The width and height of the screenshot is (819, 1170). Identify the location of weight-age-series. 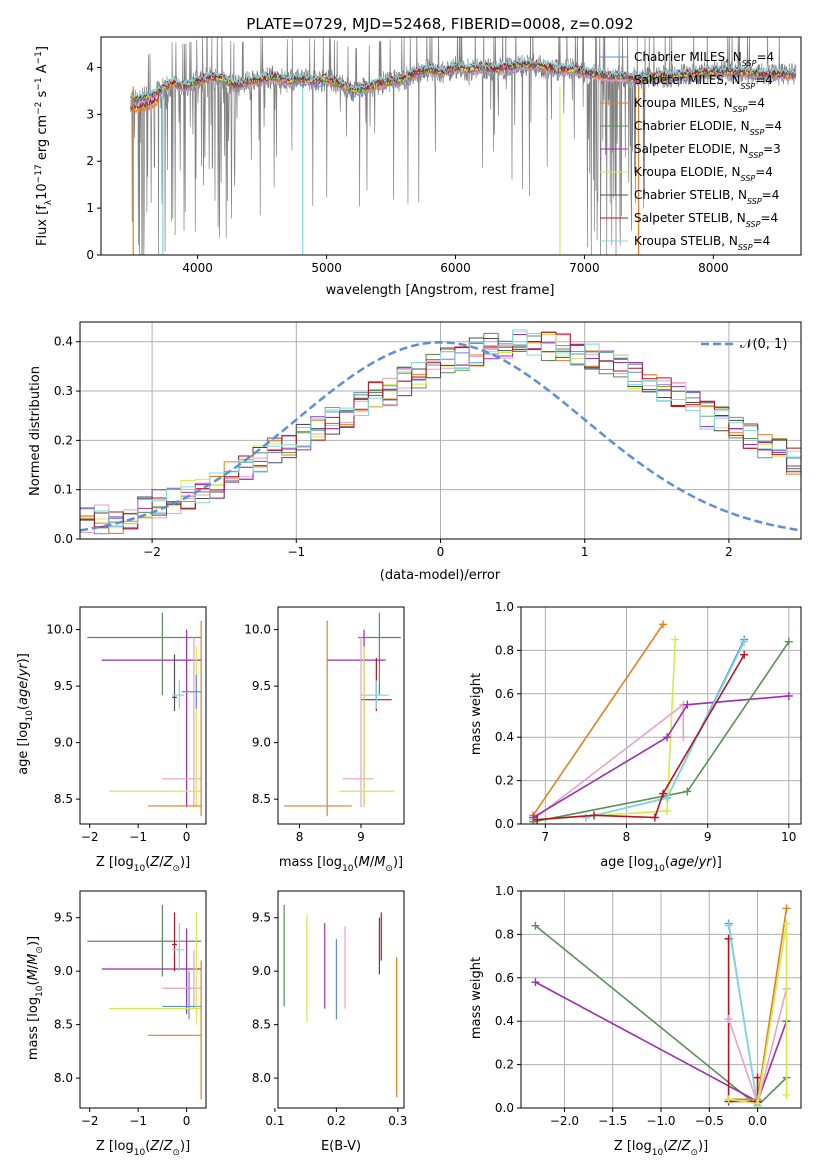
(661, 722).